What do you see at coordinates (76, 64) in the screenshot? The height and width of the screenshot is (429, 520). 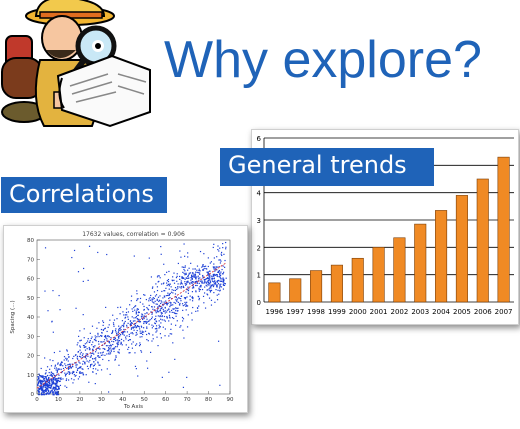 I see `explorer-illustration` at bounding box center [76, 64].